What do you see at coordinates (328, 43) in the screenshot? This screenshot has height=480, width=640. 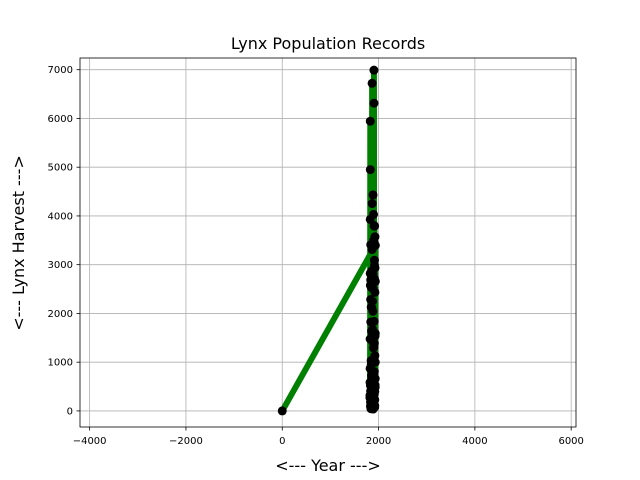 I see `chart-title: Lynx Population Records` at bounding box center [328, 43].